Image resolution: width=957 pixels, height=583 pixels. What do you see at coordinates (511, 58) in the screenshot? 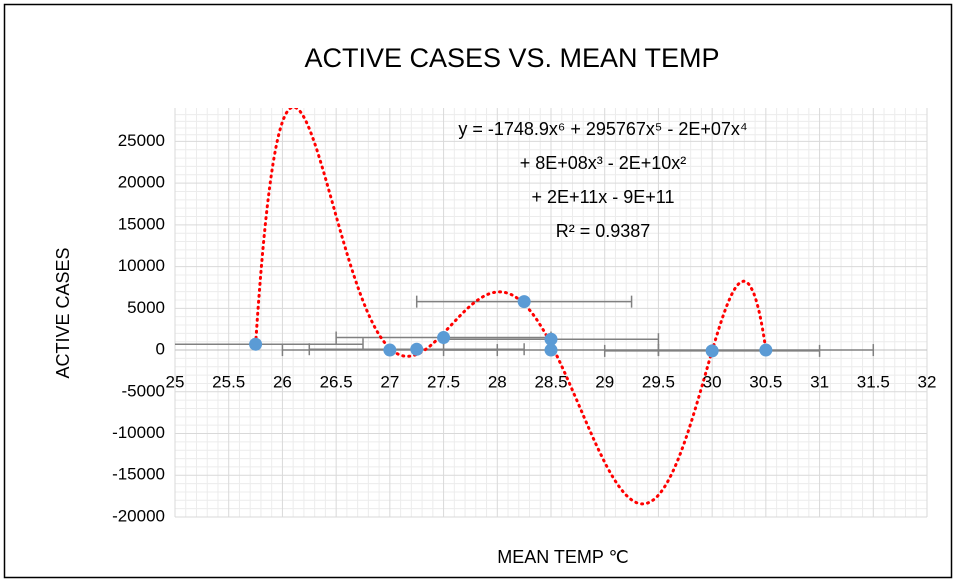
I see `chart-title: ACTIVE CASES VS. MEAN TEMP` at bounding box center [511, 58].